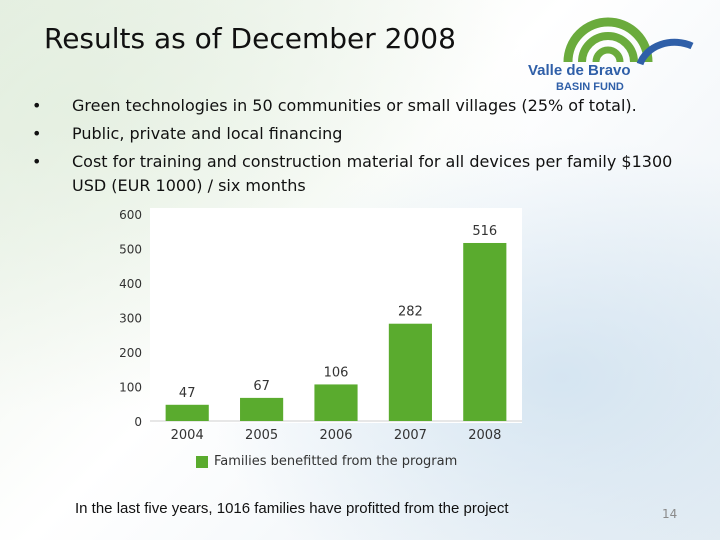  Describe the element at coordinates (138, 422) in the screenshot. I see `y-tick-label: 0` at that location.